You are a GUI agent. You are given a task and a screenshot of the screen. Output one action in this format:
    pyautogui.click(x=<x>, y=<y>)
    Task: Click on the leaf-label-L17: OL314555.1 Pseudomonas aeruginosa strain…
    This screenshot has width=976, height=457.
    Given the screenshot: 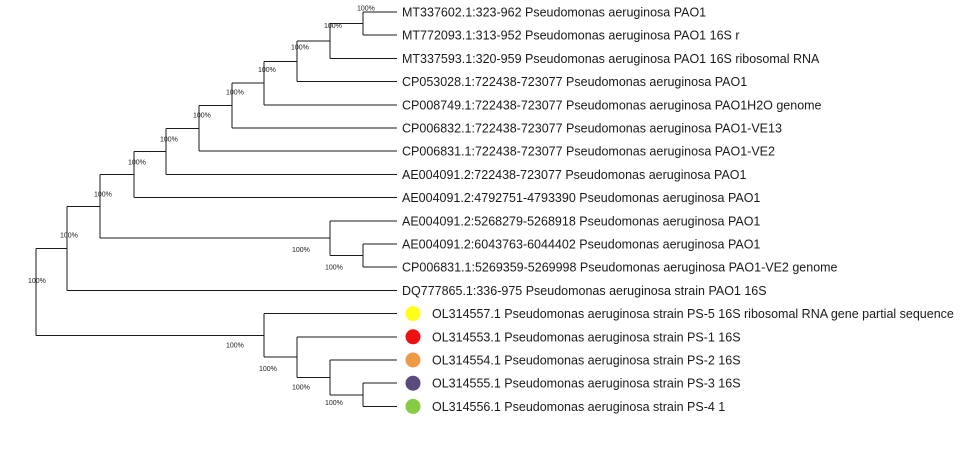 What is the action you would take?
    pyautogui.click(x=586, y=384)
    